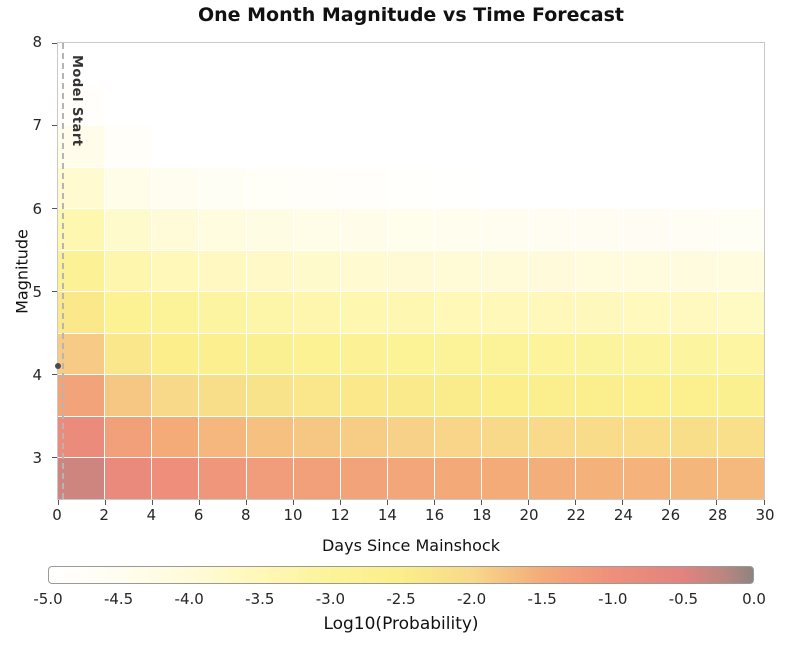 This screenshot has height=650, width=800. Describe the element at coordinates (104, 515) in the screenshot. I see `x-tick-label: 2` at that location.